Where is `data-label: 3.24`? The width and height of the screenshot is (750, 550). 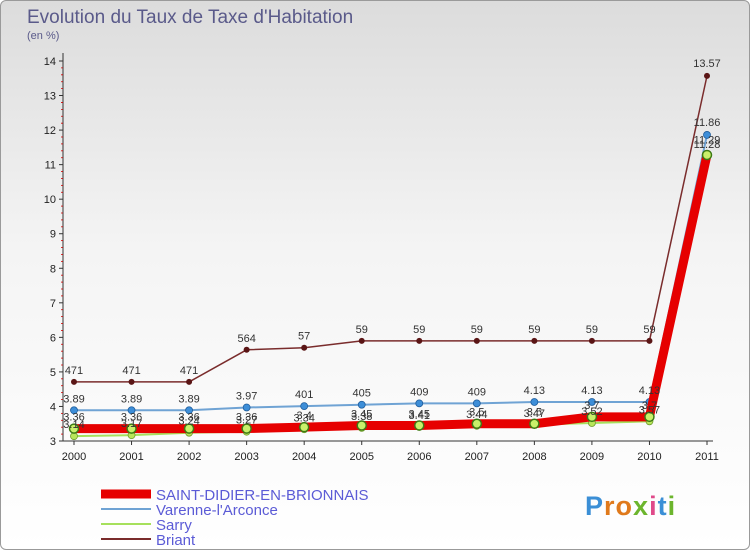 data-label: 3.24 is located at coordinates (188, 422).